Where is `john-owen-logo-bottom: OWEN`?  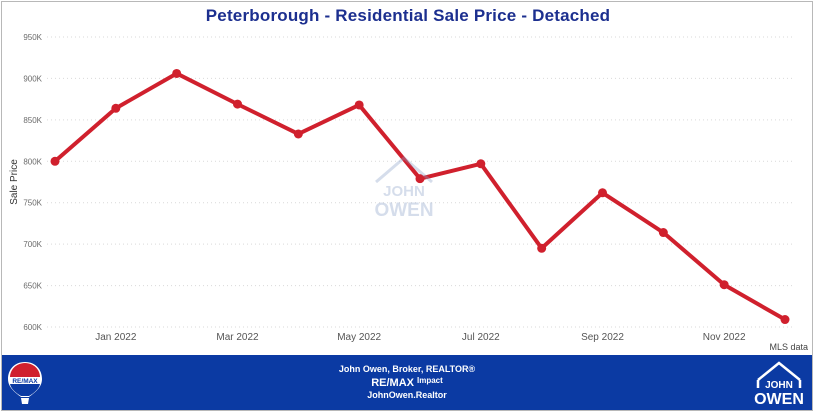 john-owen-logo-bottom: OWEN is located at coordinates (779, 399).